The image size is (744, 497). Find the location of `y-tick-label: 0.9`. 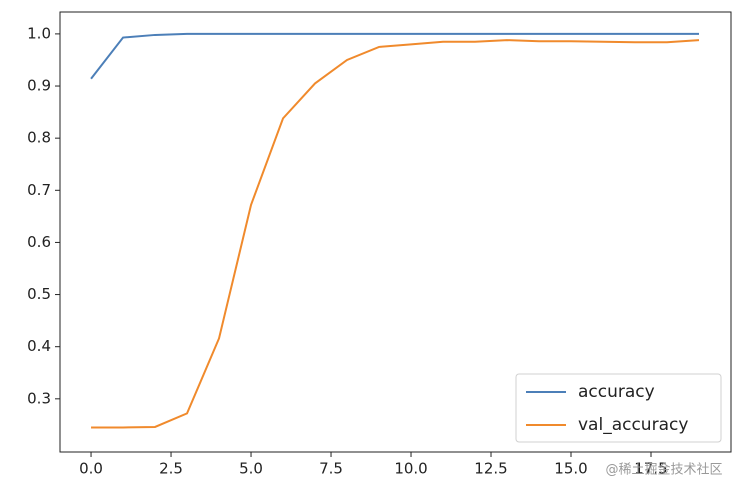

y-tick-label: 0.9 is located at coordinates (39, 86).